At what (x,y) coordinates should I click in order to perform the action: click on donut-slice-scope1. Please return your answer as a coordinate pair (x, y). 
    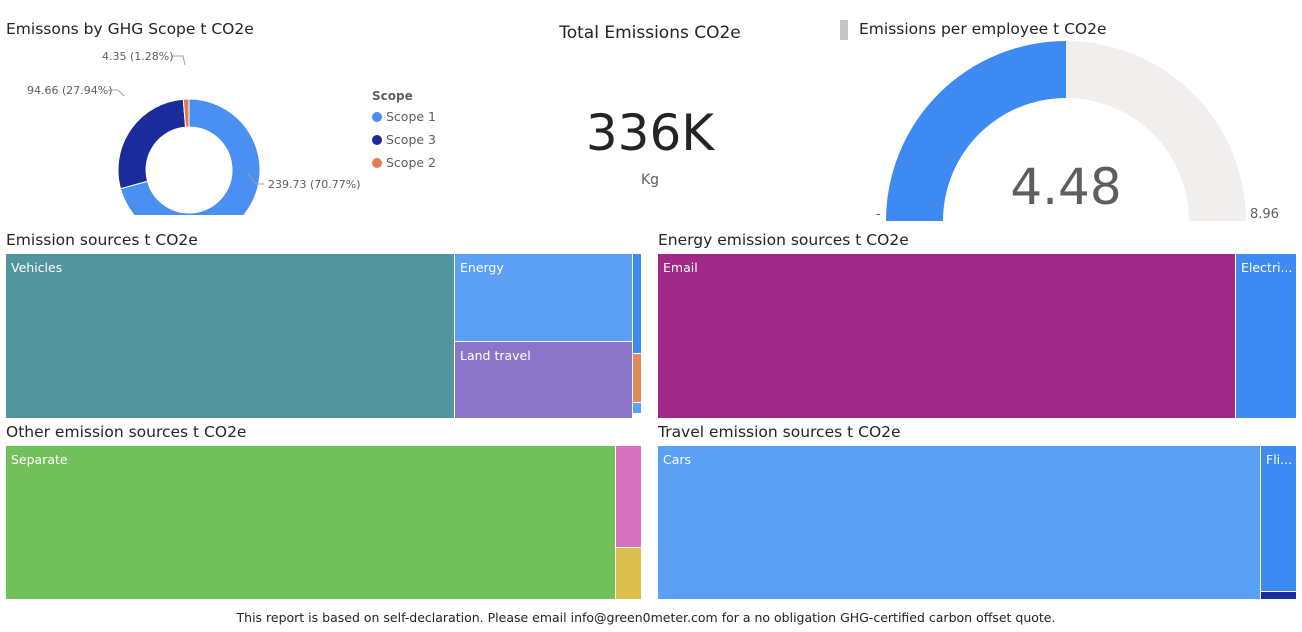
    Looking at the image, I should click on (190, 156).